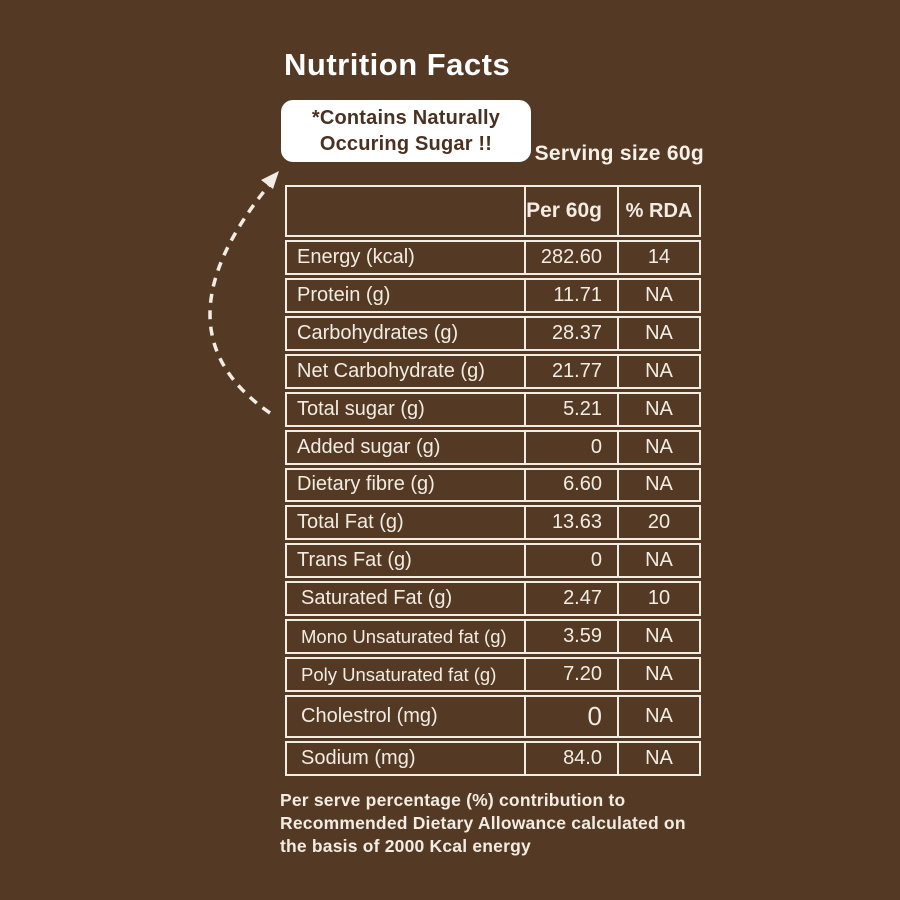 This screenshot has width=900, height=900. Describe the element at coordinates (361, 408) in the screenshot. I see `row-label: Total sugar (g)` at that location.